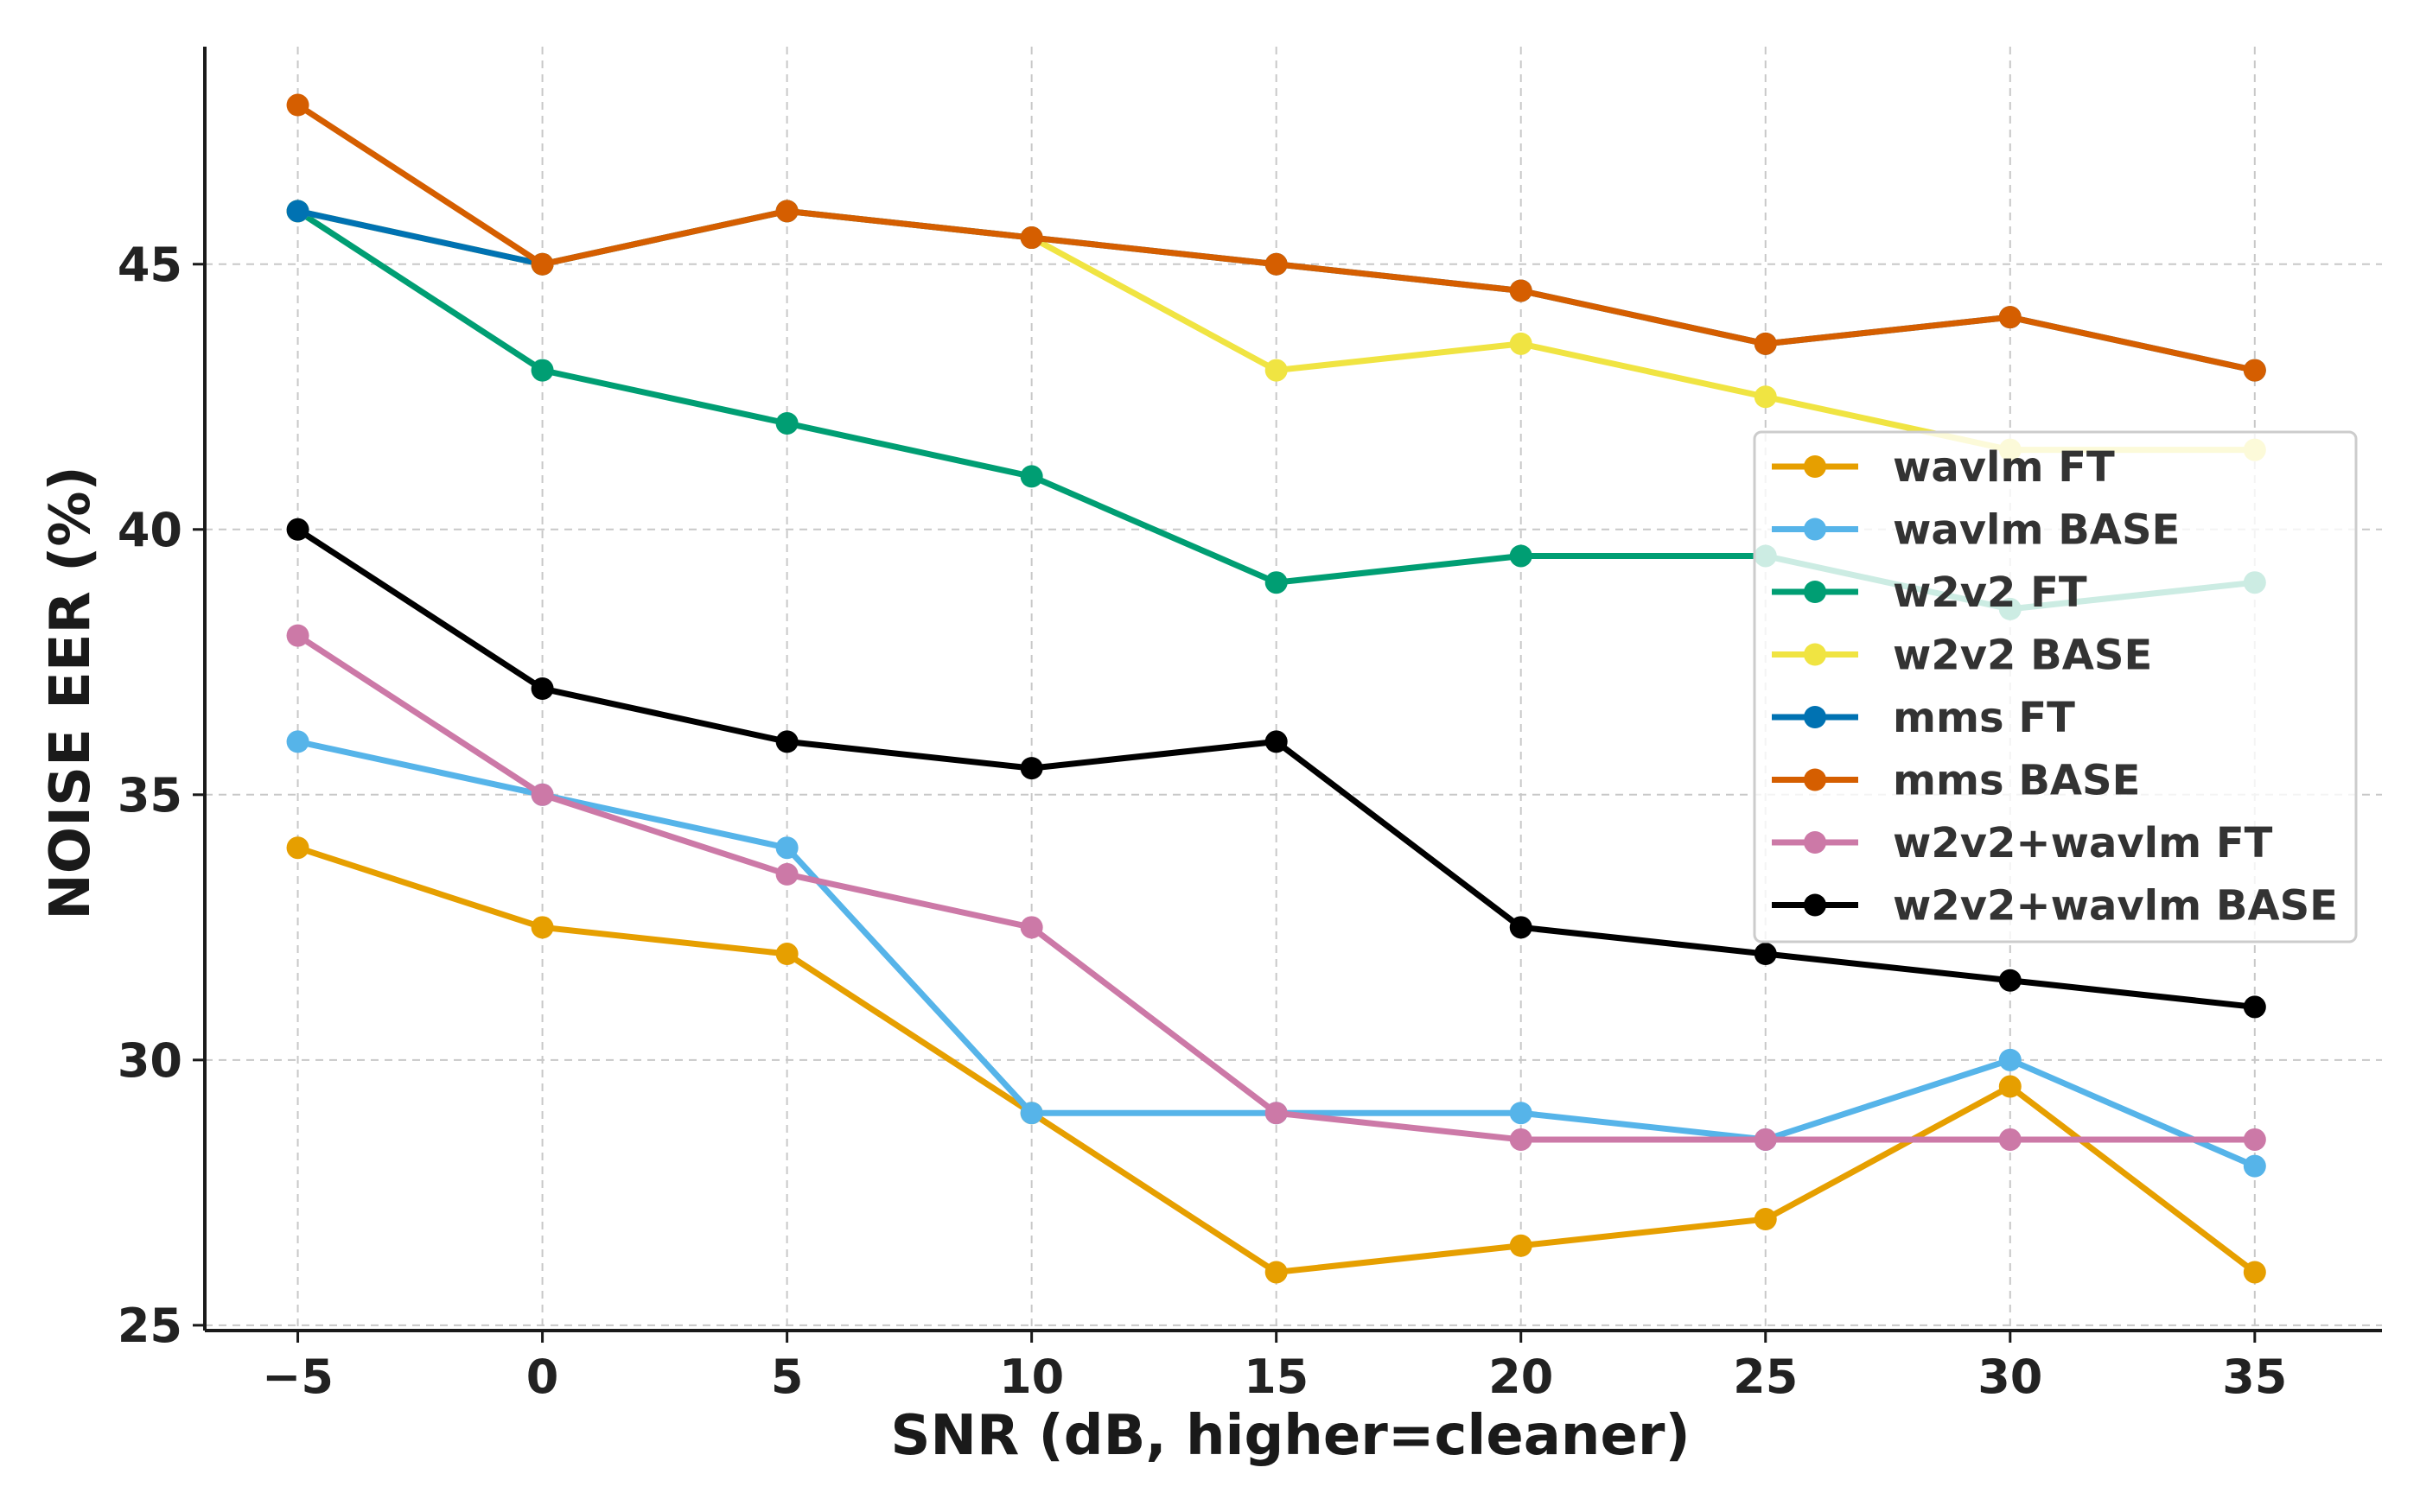 Image resolution: width=2420 pixels, height=1512 pixels. I want to click on y-tick-label: 25, so click(150, 1326).